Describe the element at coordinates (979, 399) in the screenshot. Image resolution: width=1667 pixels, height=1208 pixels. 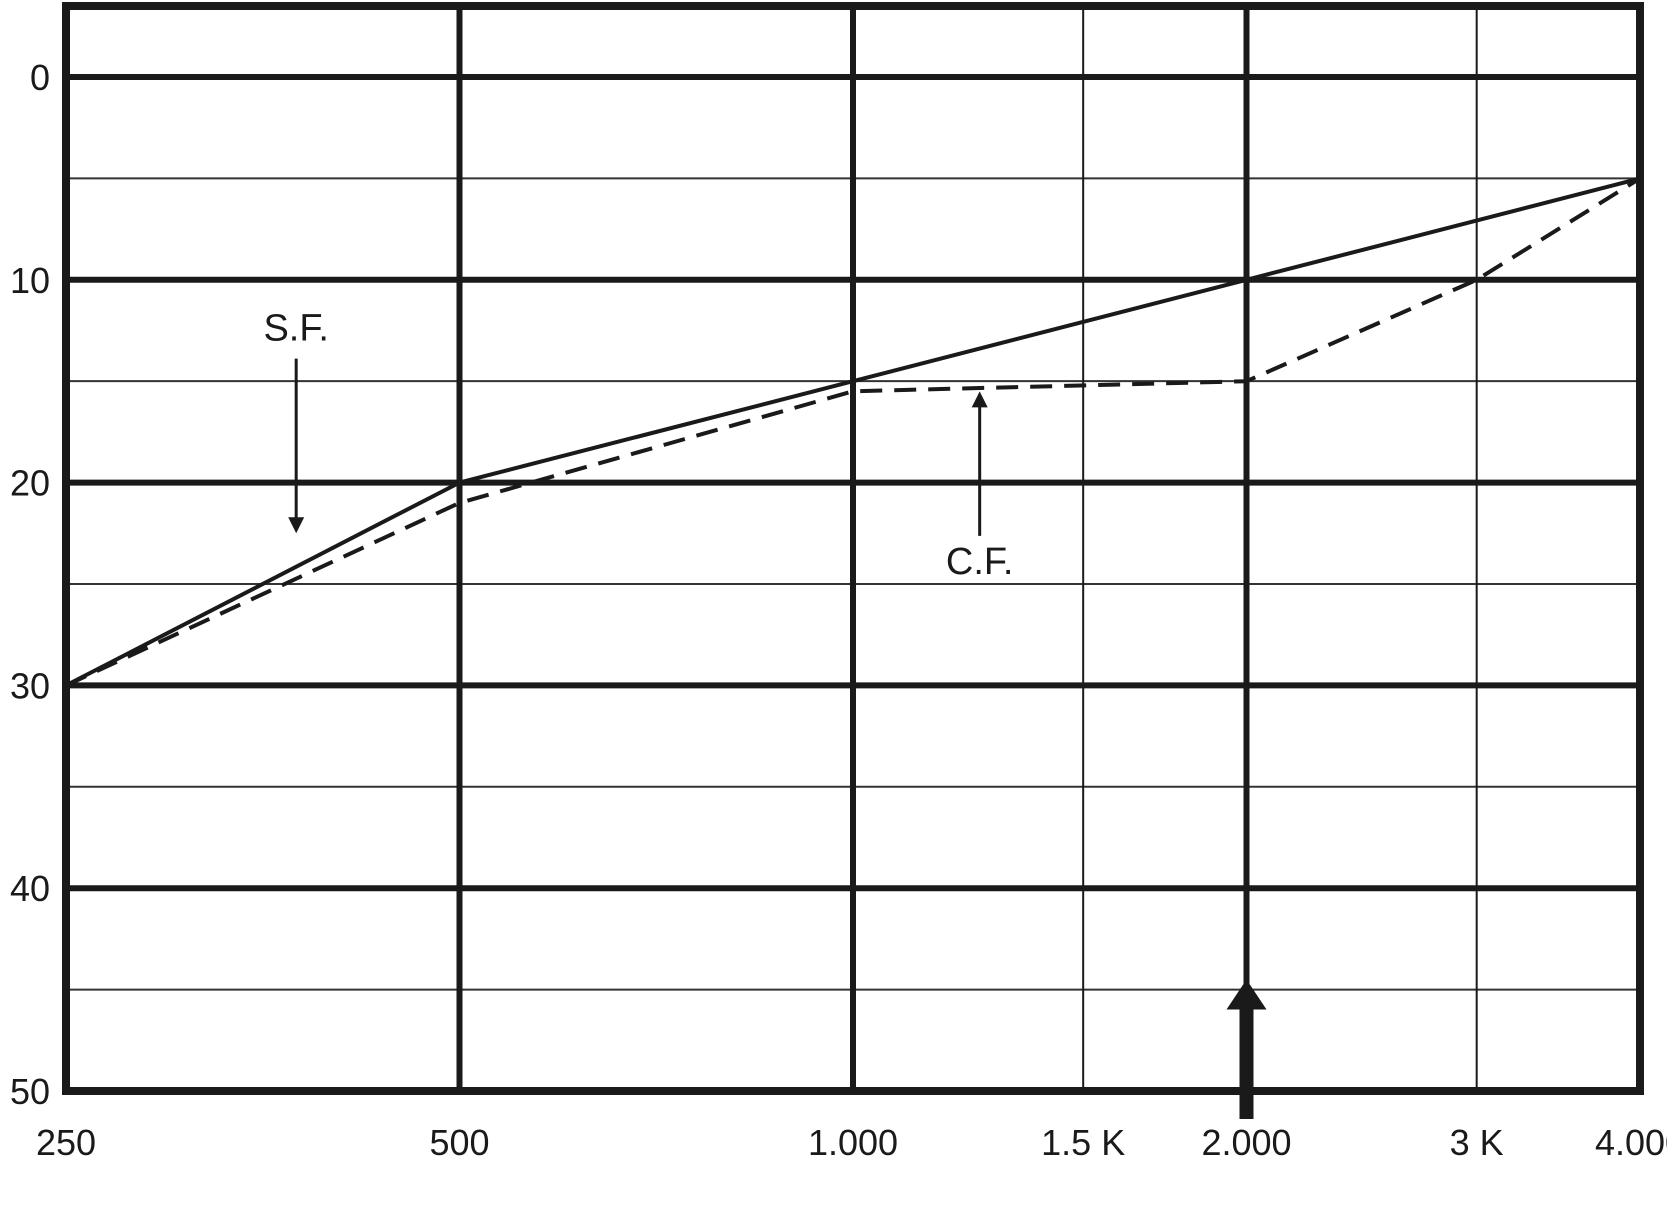
I see `annotation-arrowhead-c-f` at that location.